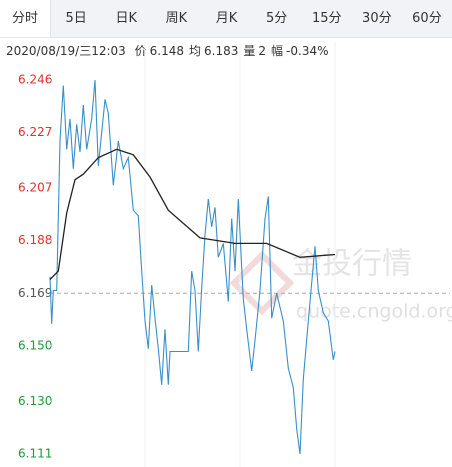 The image size is (452, 467). Describe the element at coordinates (262, 51) in the screenshot. I see `info-value: 2` at that location.